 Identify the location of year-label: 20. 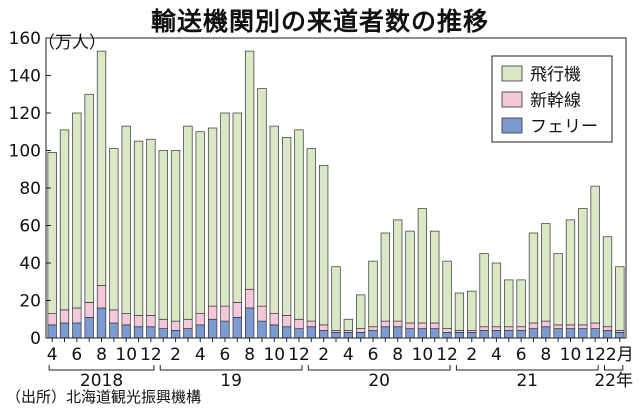
(379, 381).